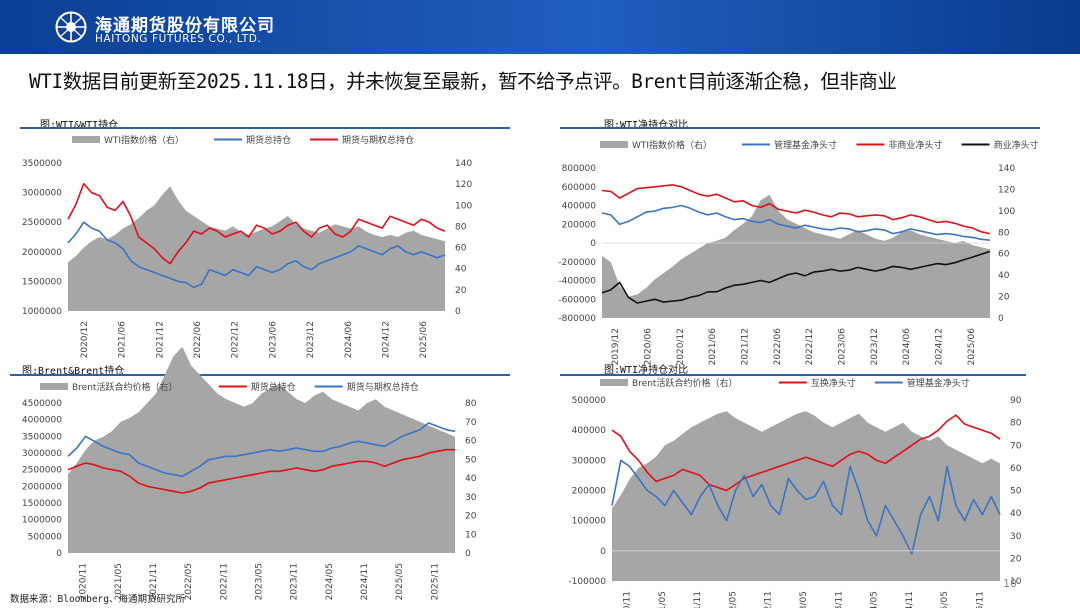  I want to click on left-axis-tick-label: 4000000, so click(42, 421).